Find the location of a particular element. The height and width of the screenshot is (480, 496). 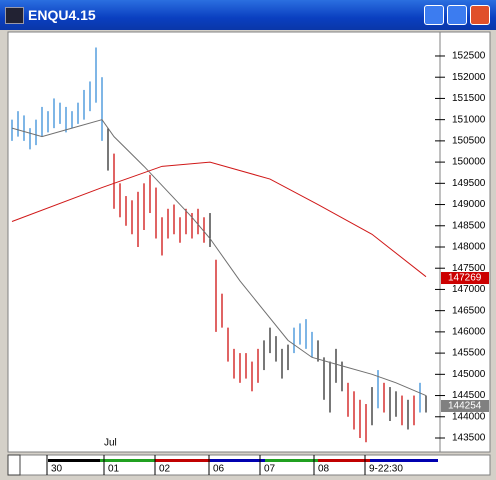

y-tick-label: 151000 is located at coordinates (469, 119).